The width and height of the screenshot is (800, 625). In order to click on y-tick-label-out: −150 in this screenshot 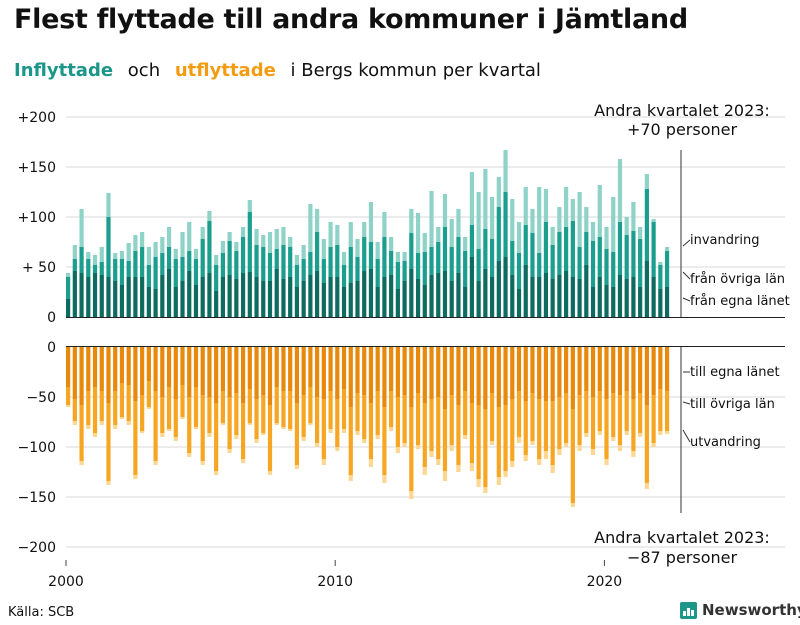, I will do `click(37, 498)`.